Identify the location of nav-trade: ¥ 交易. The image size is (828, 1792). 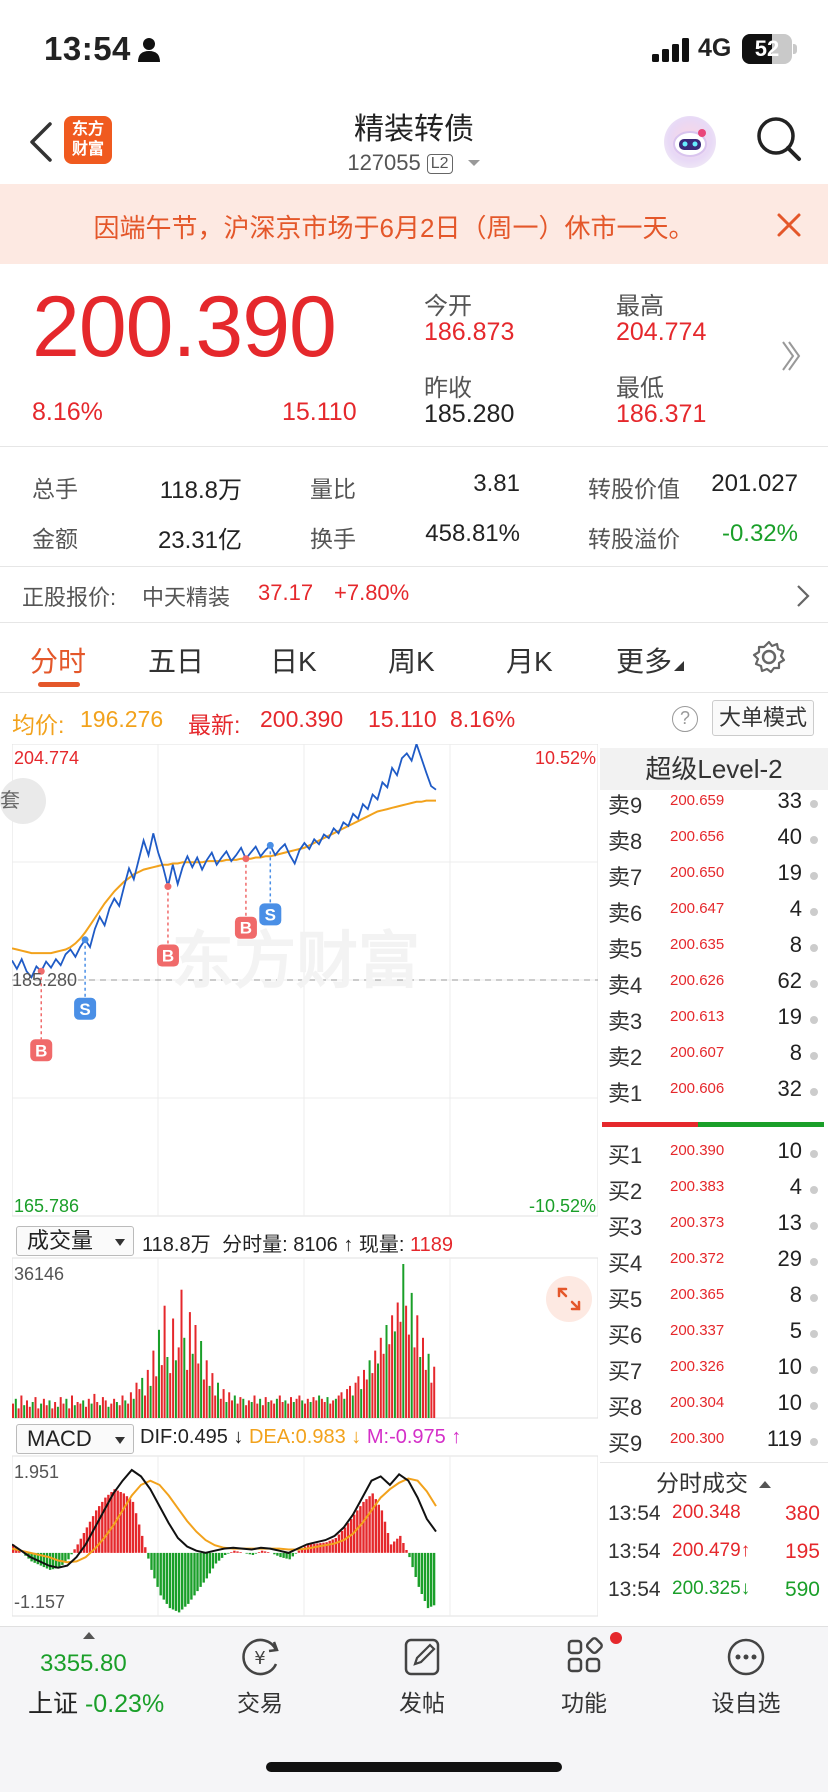
(260, 1677).